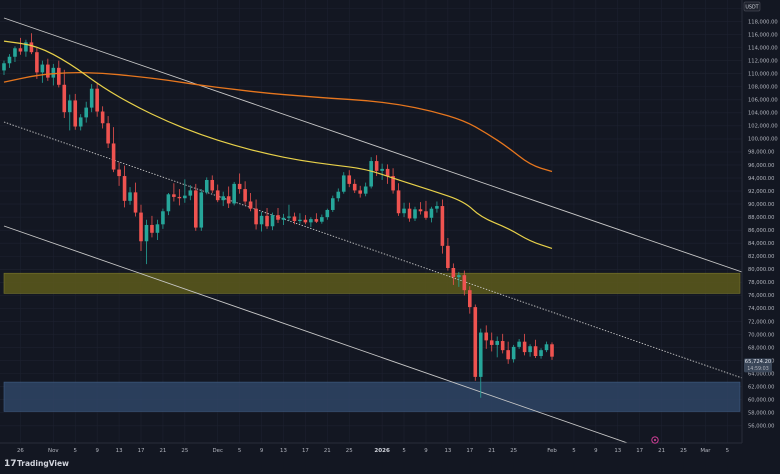 The image size is (780, 474). I want to click on event-marker, so click(655, 440).